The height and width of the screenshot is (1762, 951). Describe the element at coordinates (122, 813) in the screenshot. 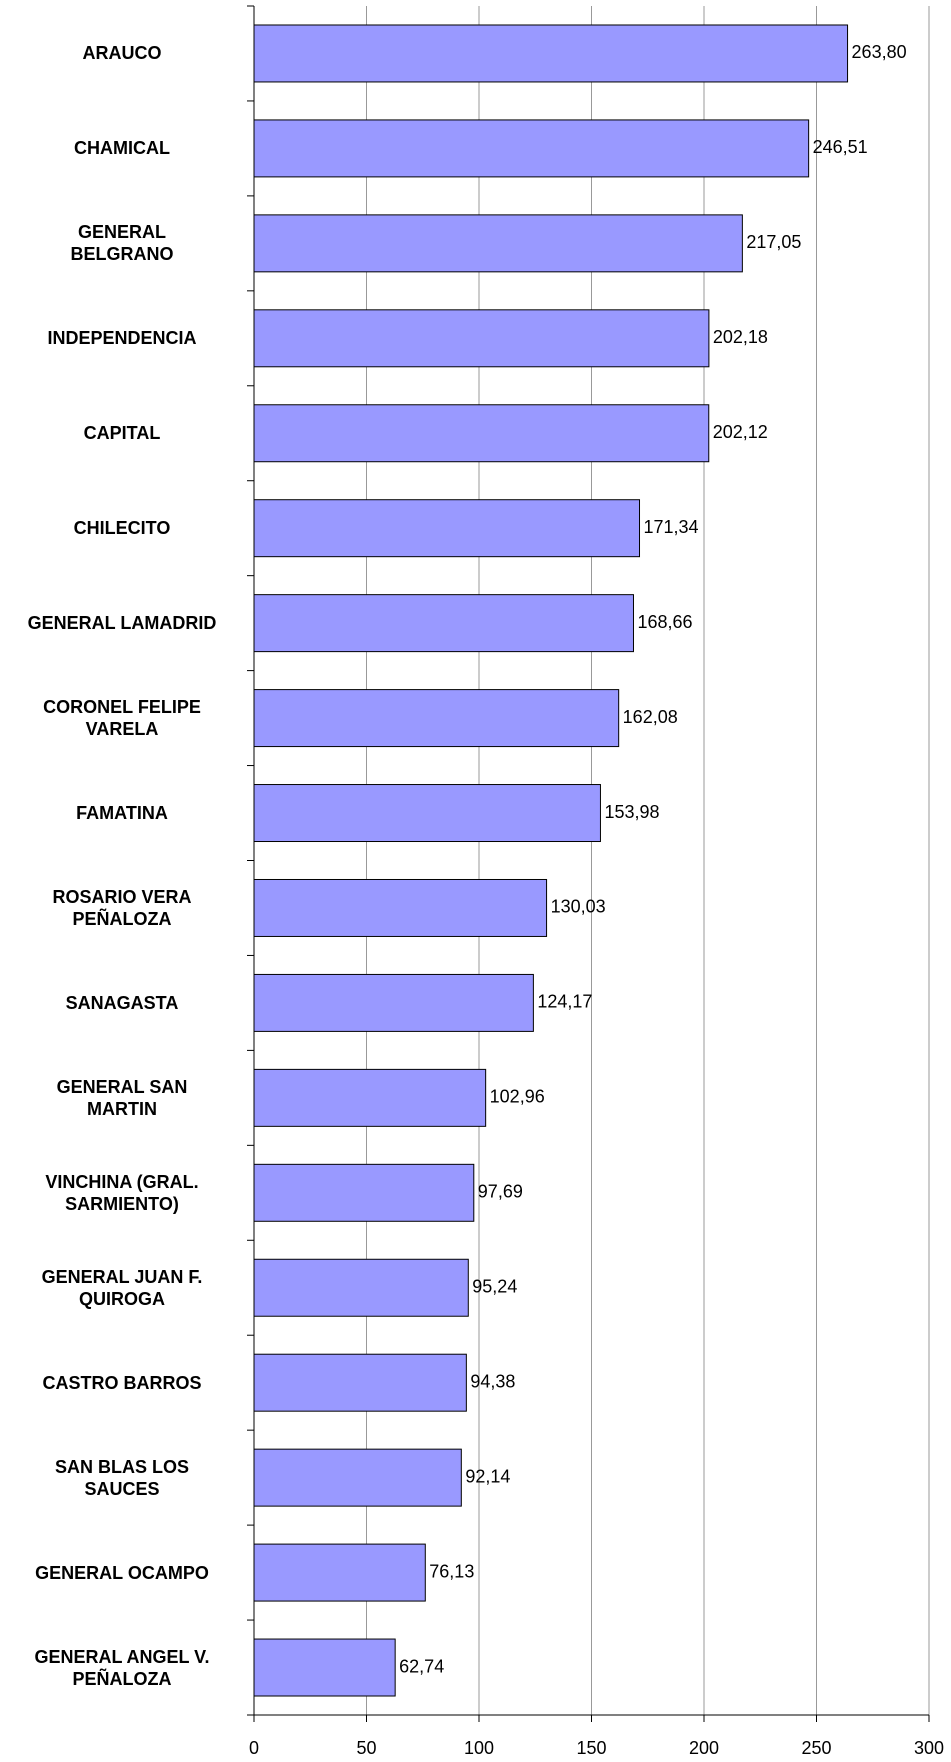

I see `y-tick-label: FAMATINA` at that location.